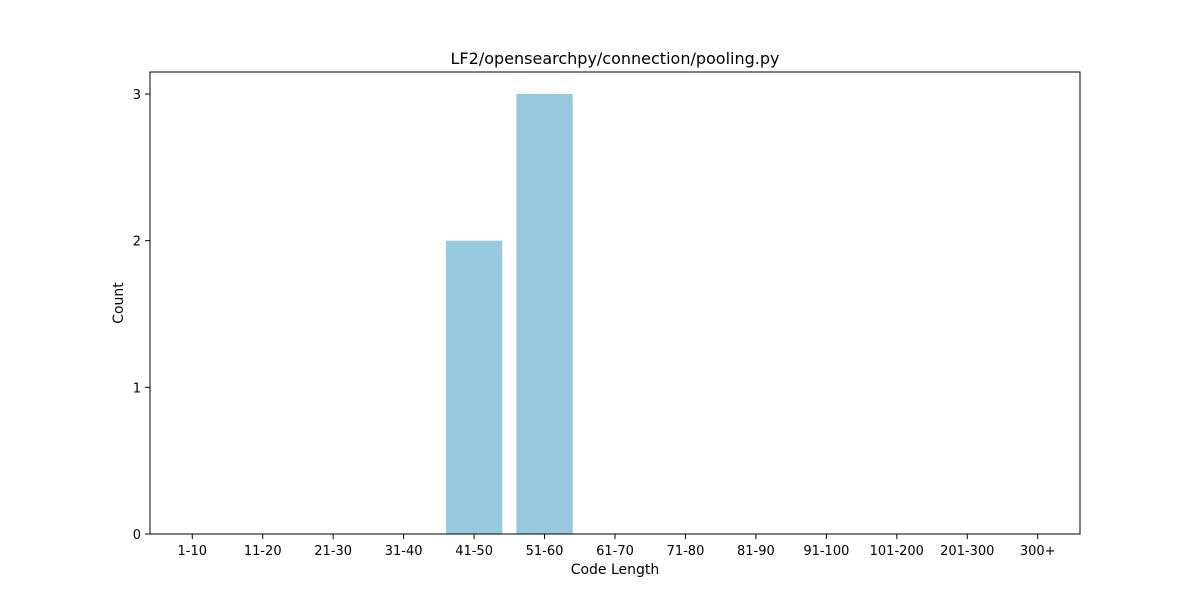  Describe the element at coordinates (545, 551) in the screenshot. I see `x-tick-label: 51-60` at that location.